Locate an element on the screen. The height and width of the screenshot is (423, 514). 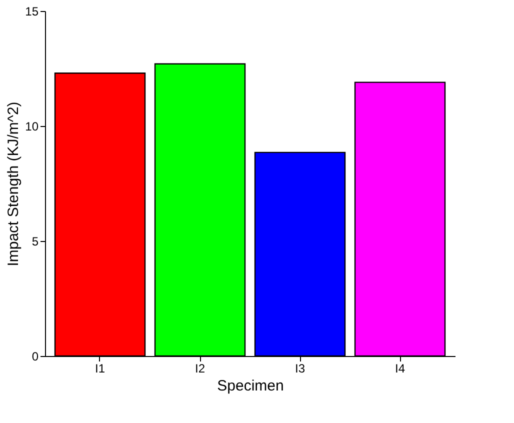
y-tick-label: 15 is located at coordinates (32, 11).